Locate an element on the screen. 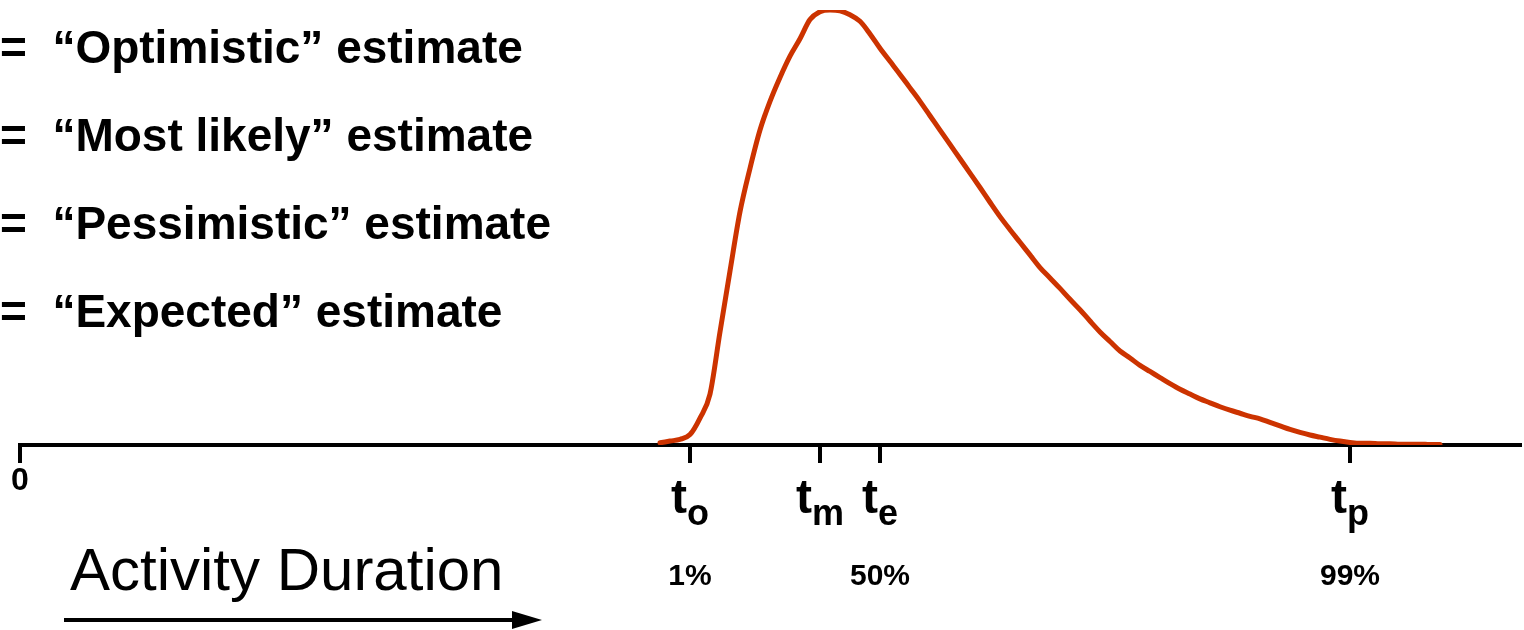 This screenshot has width=1524, height=630. x-axis-title: Activity Duration is located at coordinates (287, 569).